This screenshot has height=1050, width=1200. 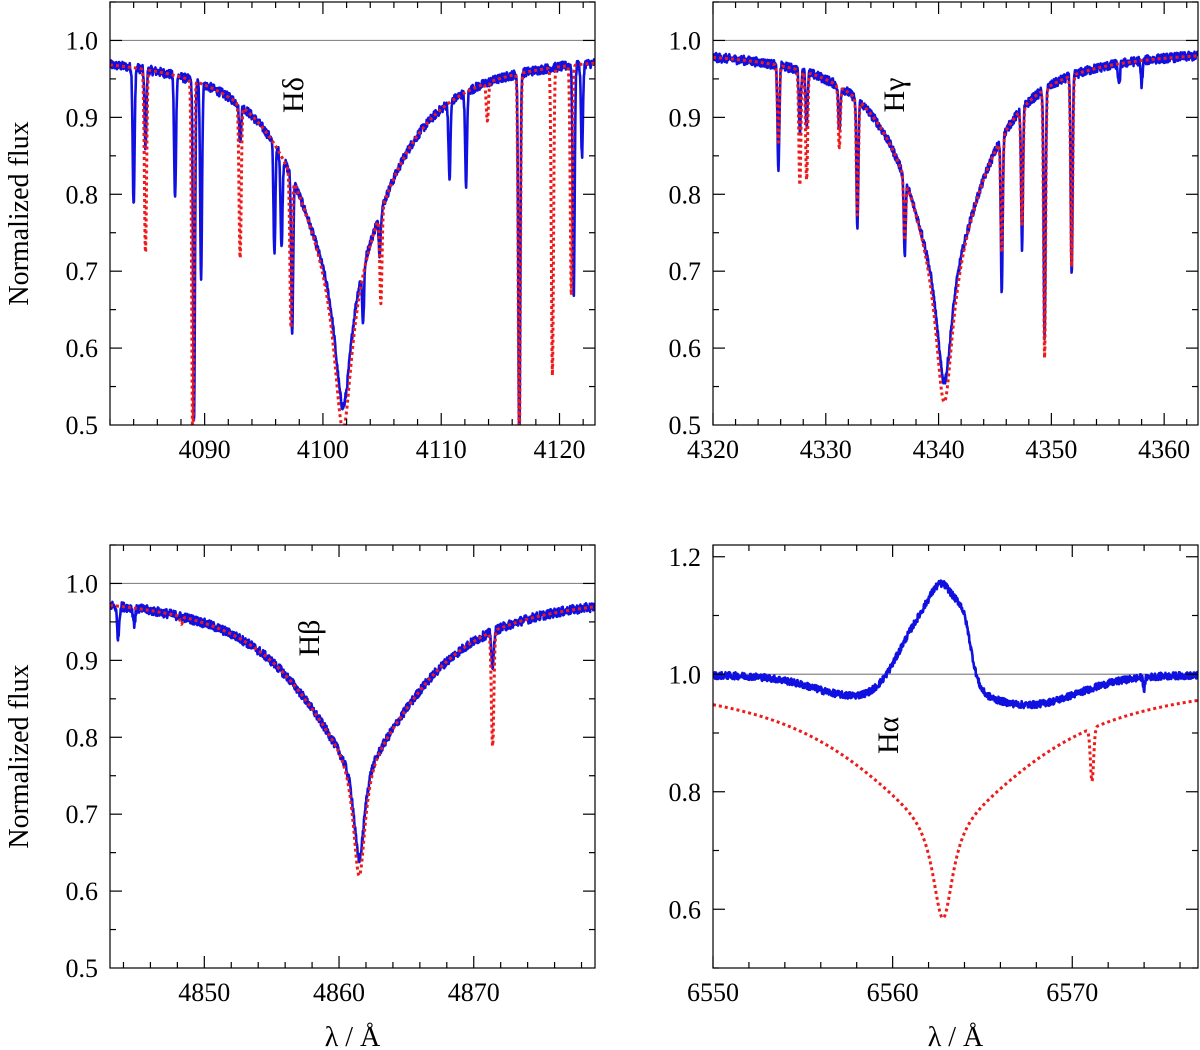 What do you see at coordinates (685, 557) in the screenshot?
I see `y-tick-label: 1.2` at bounding box center [685, 557].